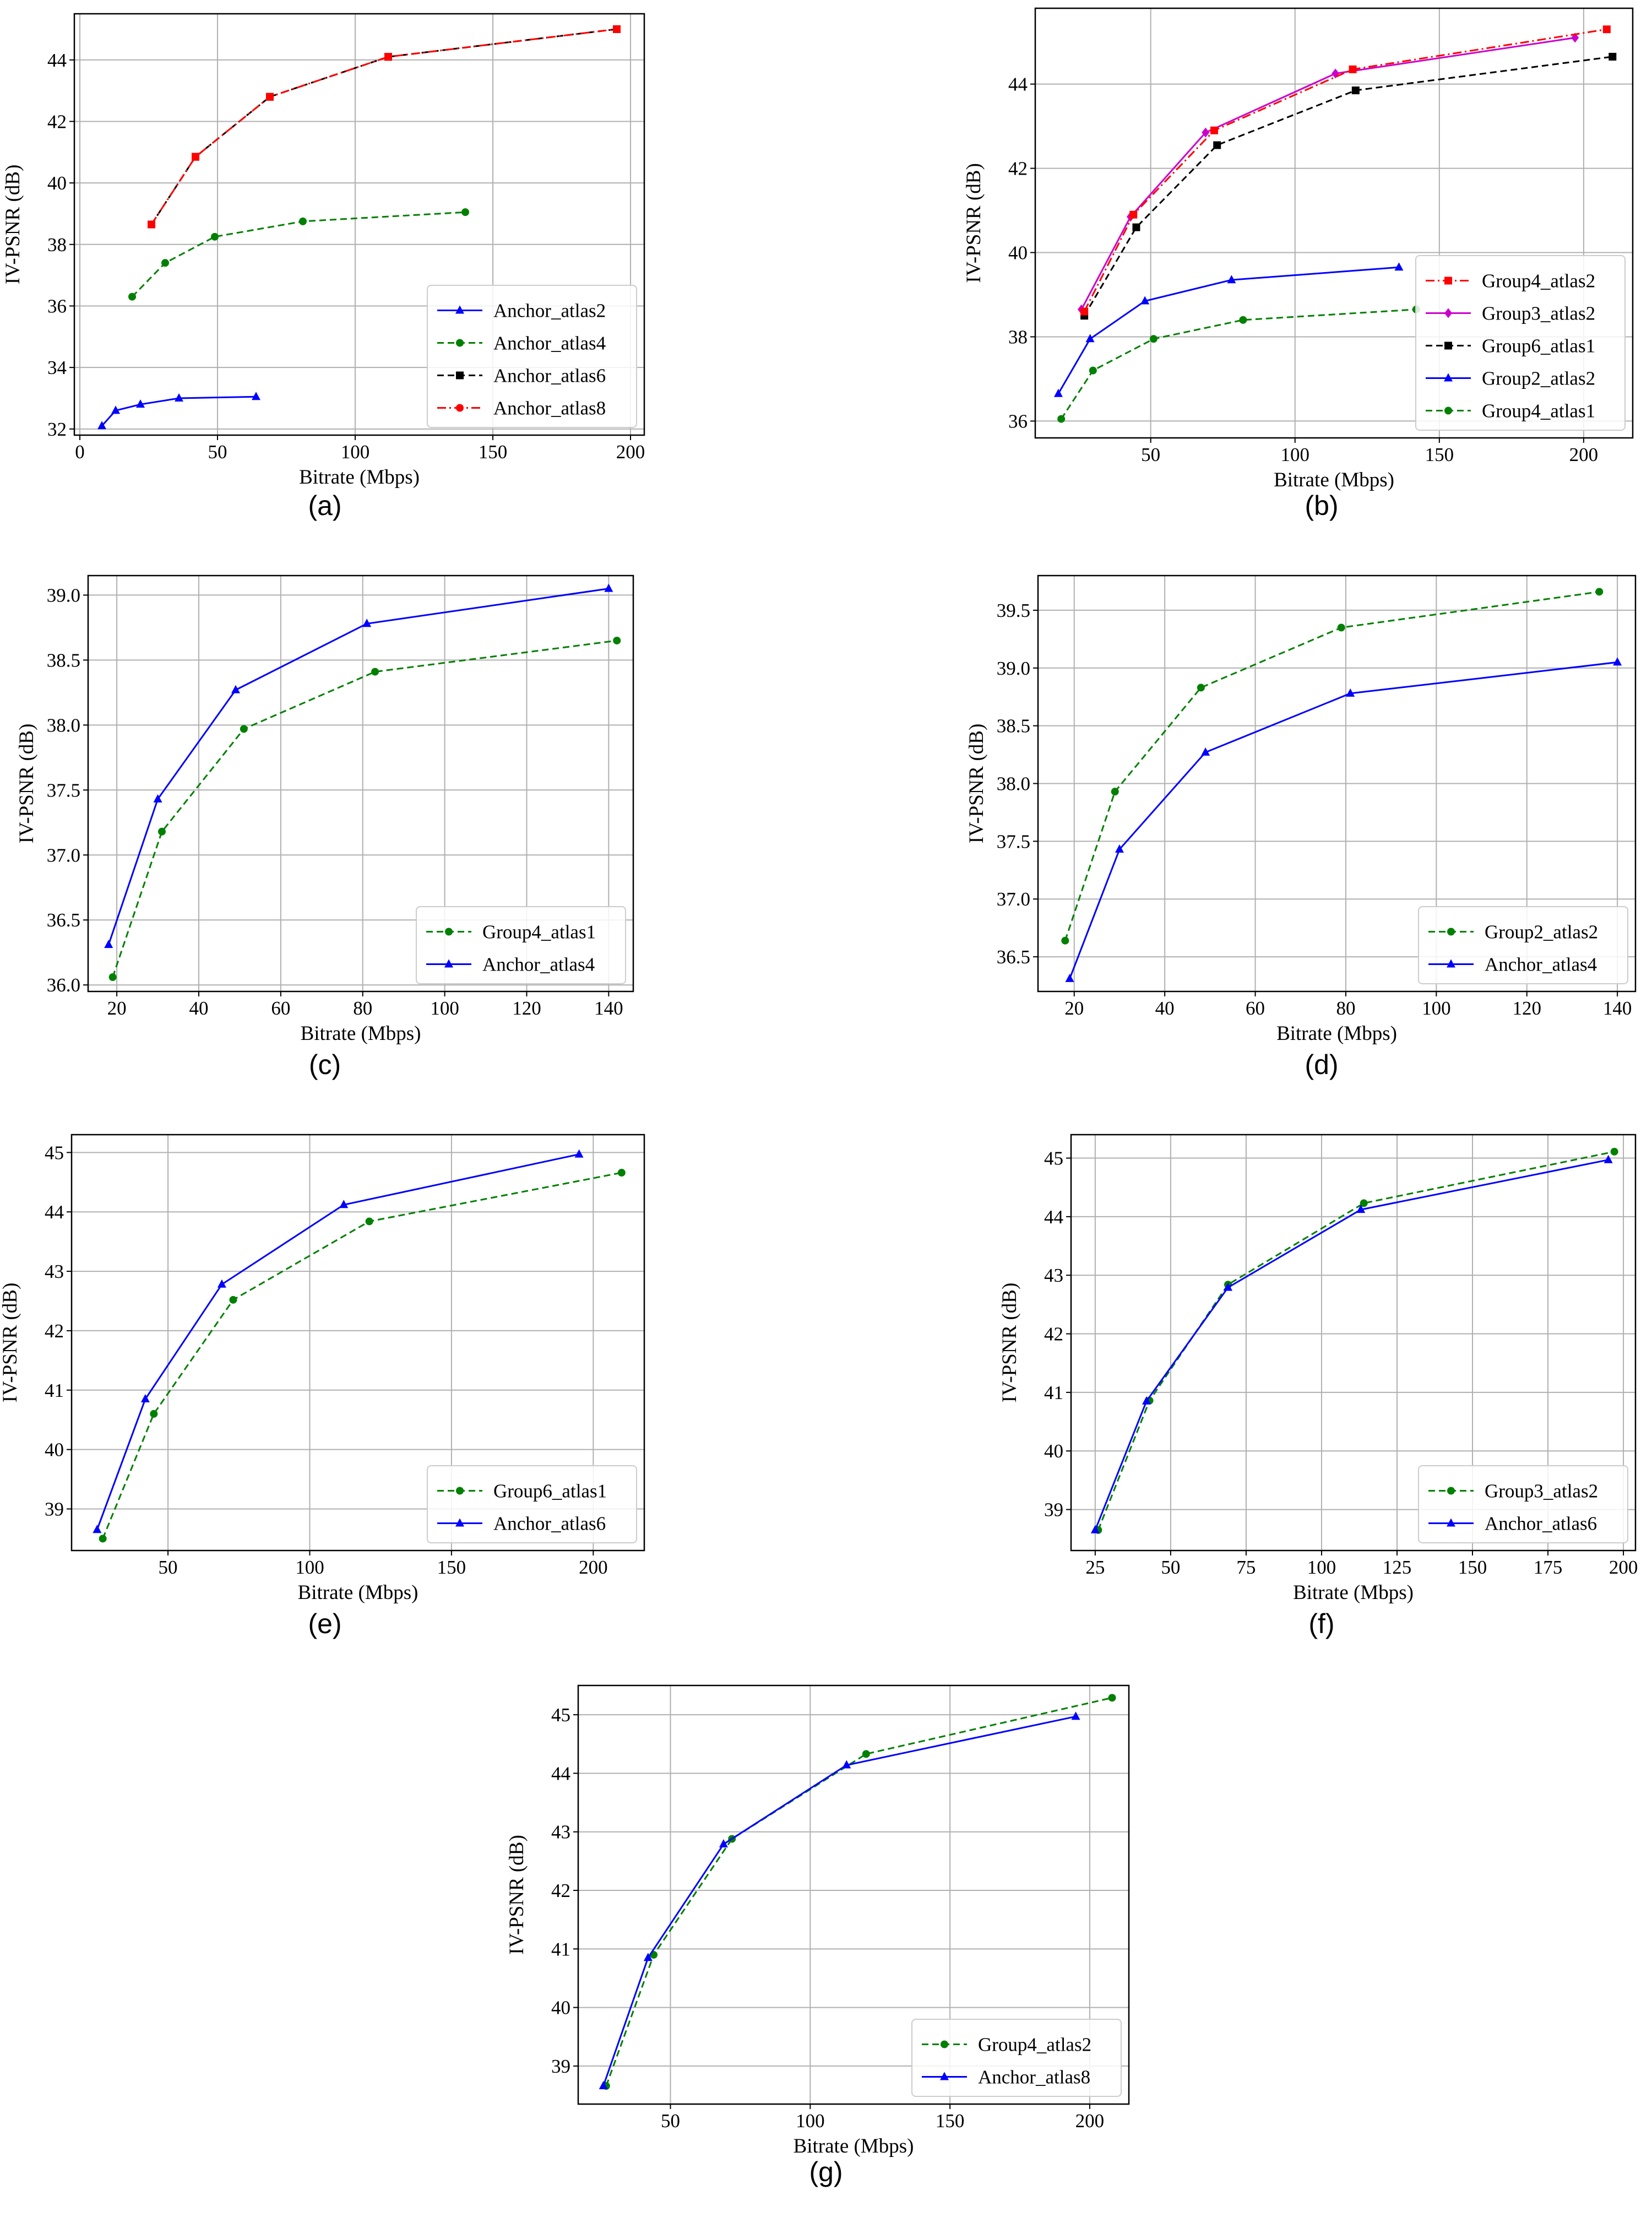  What do you see at coordinates (1538, 313) in the screenshot?
I see `legend-label: Group3_atlas2` at bounding box center [1538, 313].